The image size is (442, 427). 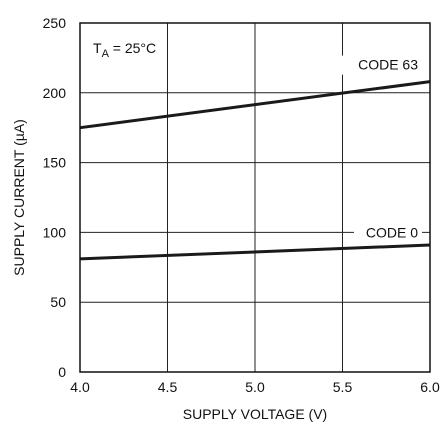 I want to click on annotation-sub: A, so click(x=106, y=54).